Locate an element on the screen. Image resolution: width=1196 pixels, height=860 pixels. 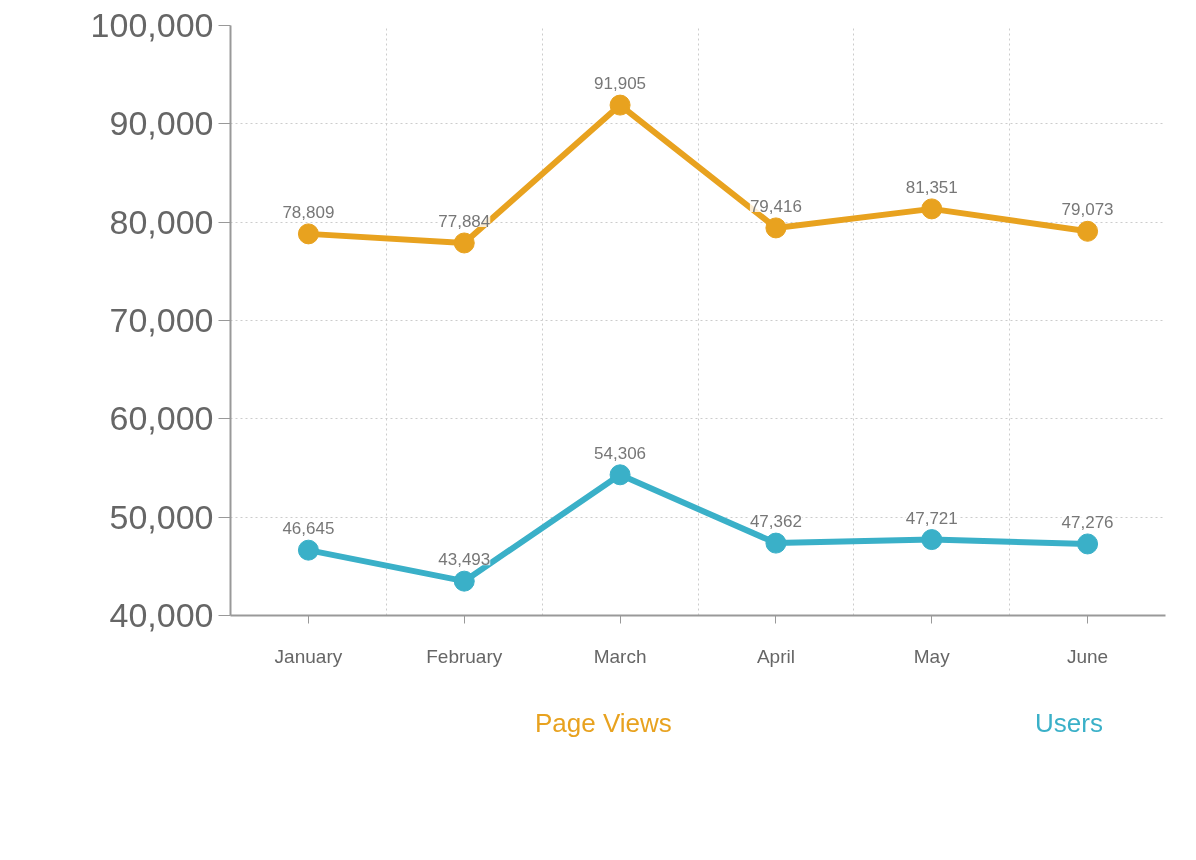
x-tick-label: March is located at coordinates (620, 656).